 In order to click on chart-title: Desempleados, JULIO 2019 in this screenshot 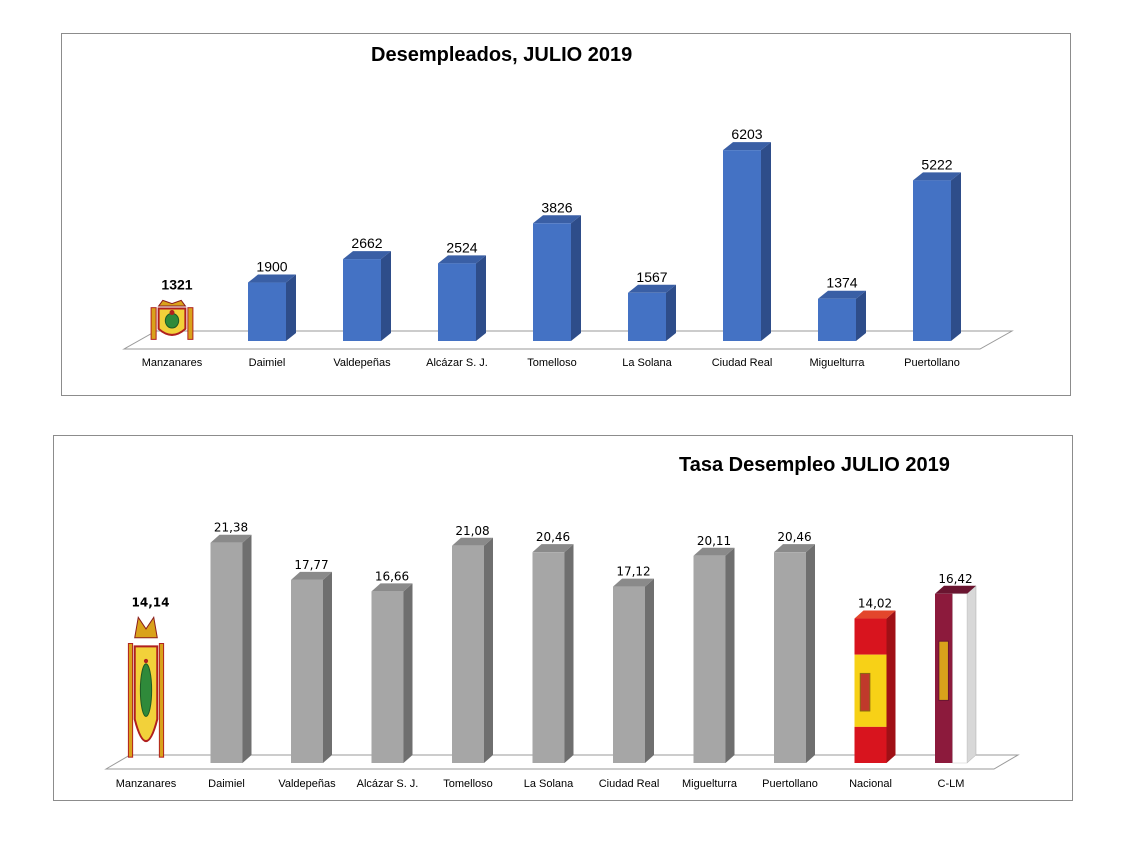, I will do `click(502, 55)`.